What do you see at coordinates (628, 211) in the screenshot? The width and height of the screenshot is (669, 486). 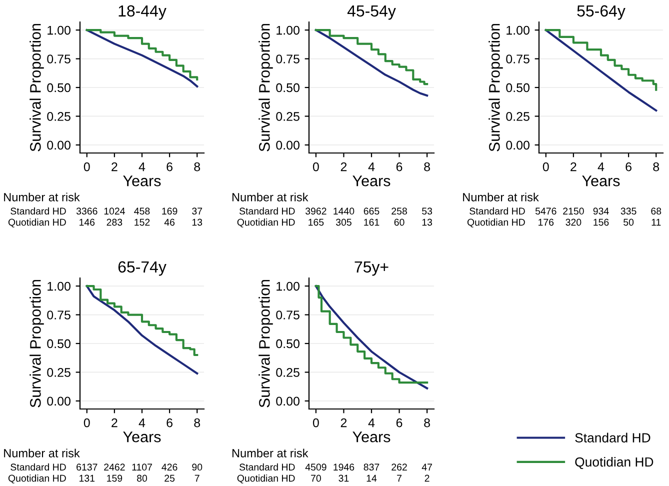 I see `text: 335` at bounding box center [628, 211].